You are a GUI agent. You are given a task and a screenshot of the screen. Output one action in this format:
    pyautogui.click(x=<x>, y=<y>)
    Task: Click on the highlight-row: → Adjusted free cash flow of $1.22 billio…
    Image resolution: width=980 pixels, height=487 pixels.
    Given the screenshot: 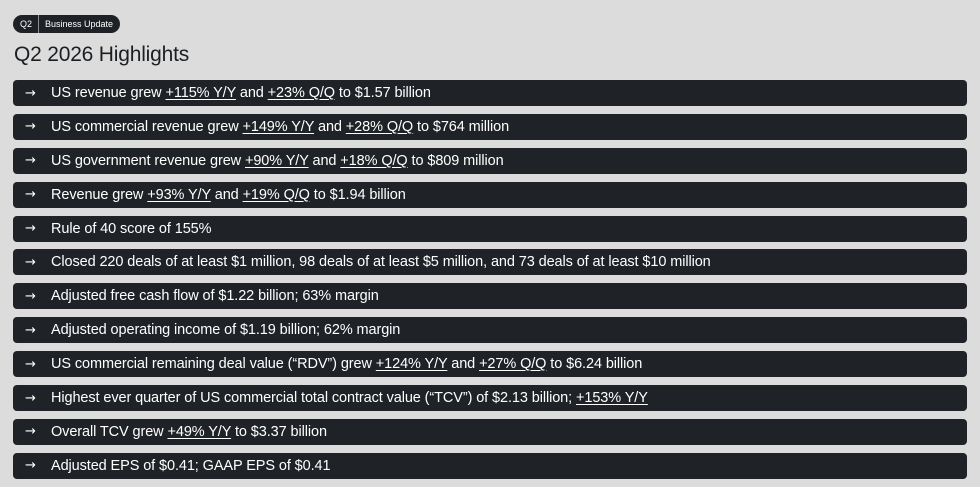 What is the action you would take?
    pyautogui.click(x=490, y=296)
    